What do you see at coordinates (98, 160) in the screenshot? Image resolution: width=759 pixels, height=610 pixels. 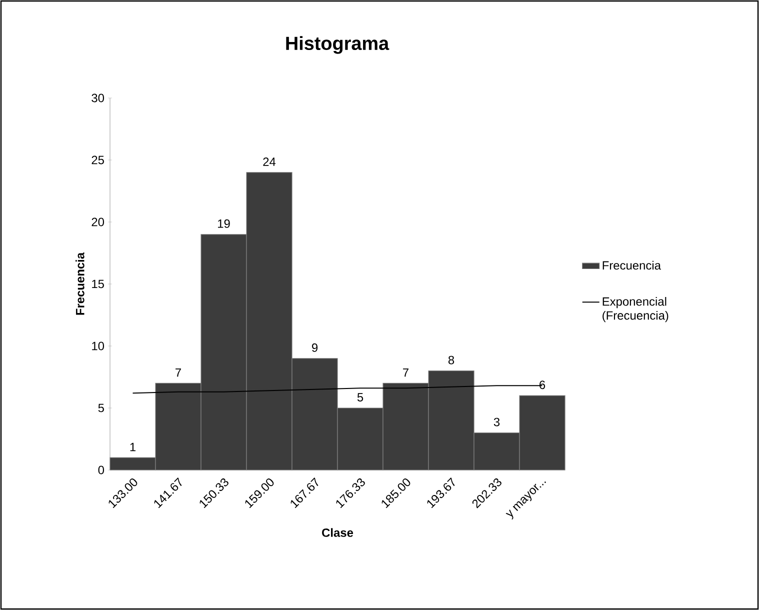 I see `y-tick-label: 25` at bounding box center [98, 160].